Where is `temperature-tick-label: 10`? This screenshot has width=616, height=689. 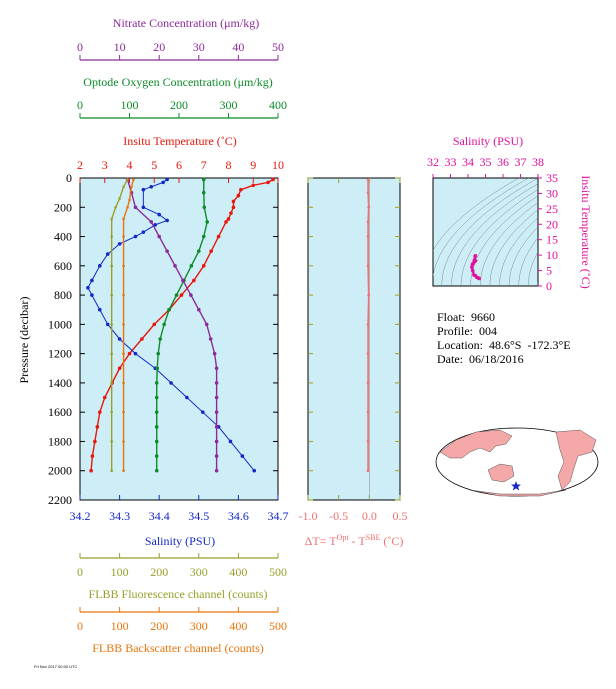 temperature-tick-label: 10 is located at coordinates (278, 165).